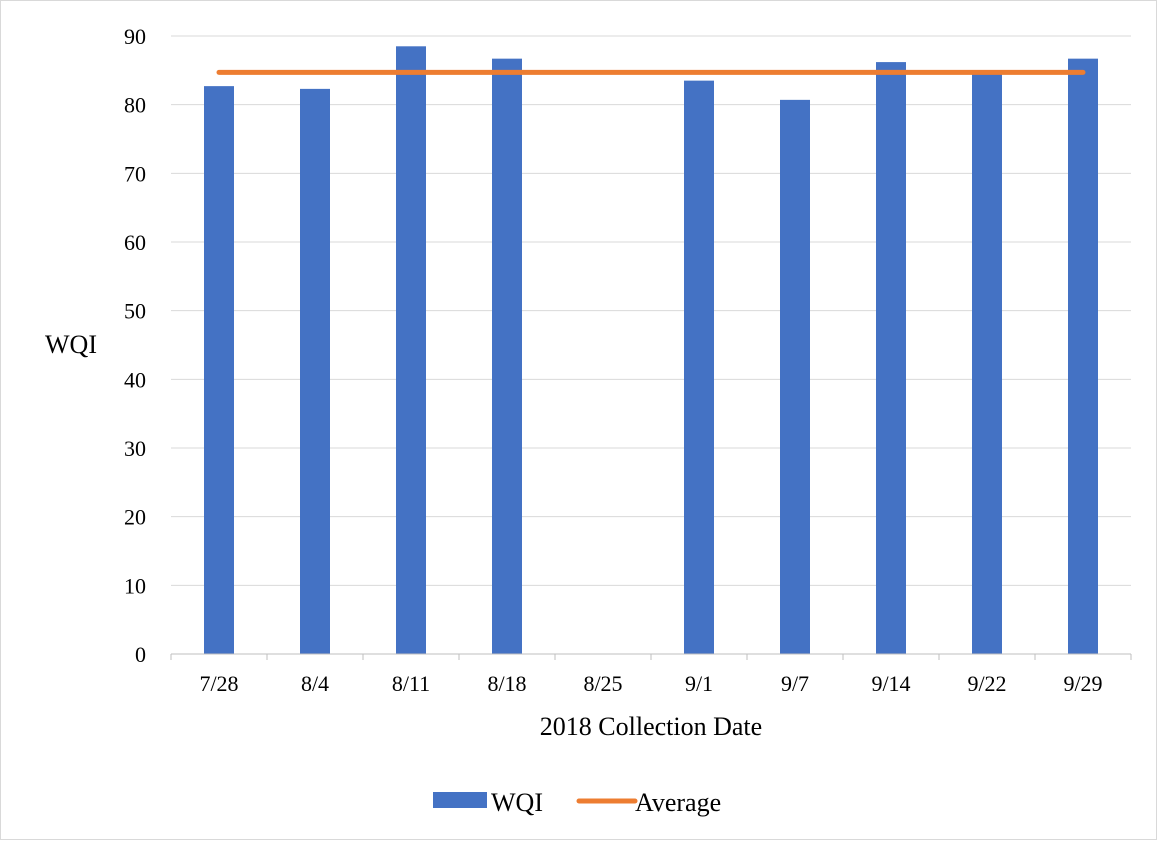 This screenshot has width=1157, height=841. Describe the element at coordinates (135, 311) in the screenshot. I see `y-tick-label: 50` at that location.